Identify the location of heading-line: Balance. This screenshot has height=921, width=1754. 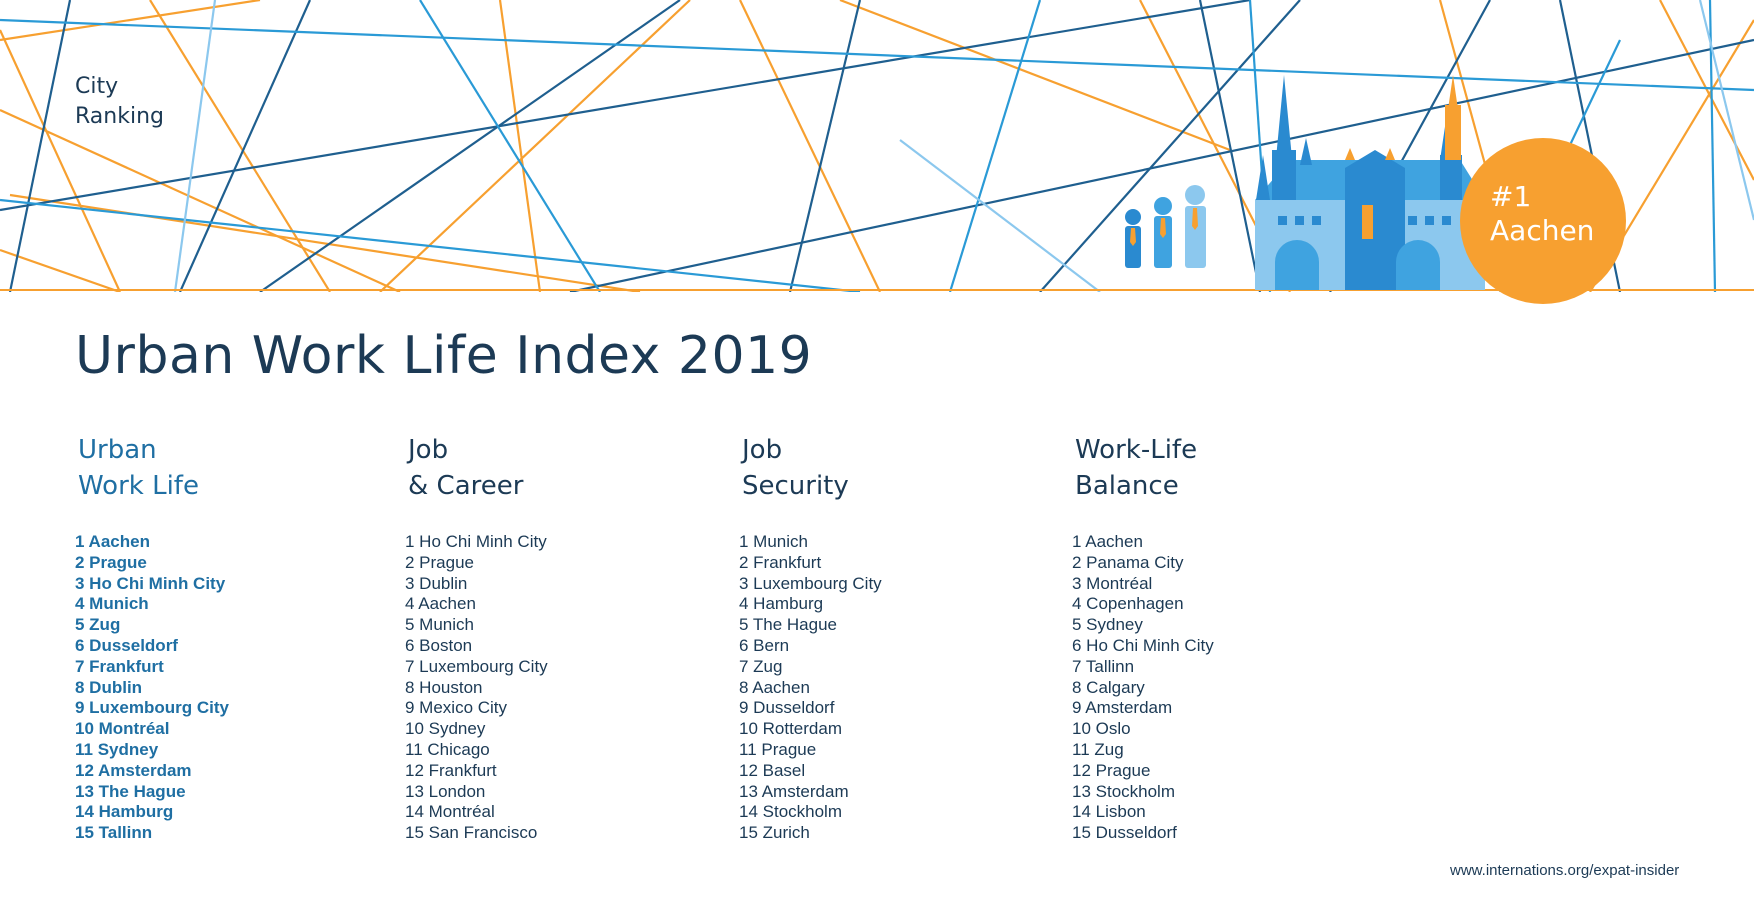
(1127, 486).